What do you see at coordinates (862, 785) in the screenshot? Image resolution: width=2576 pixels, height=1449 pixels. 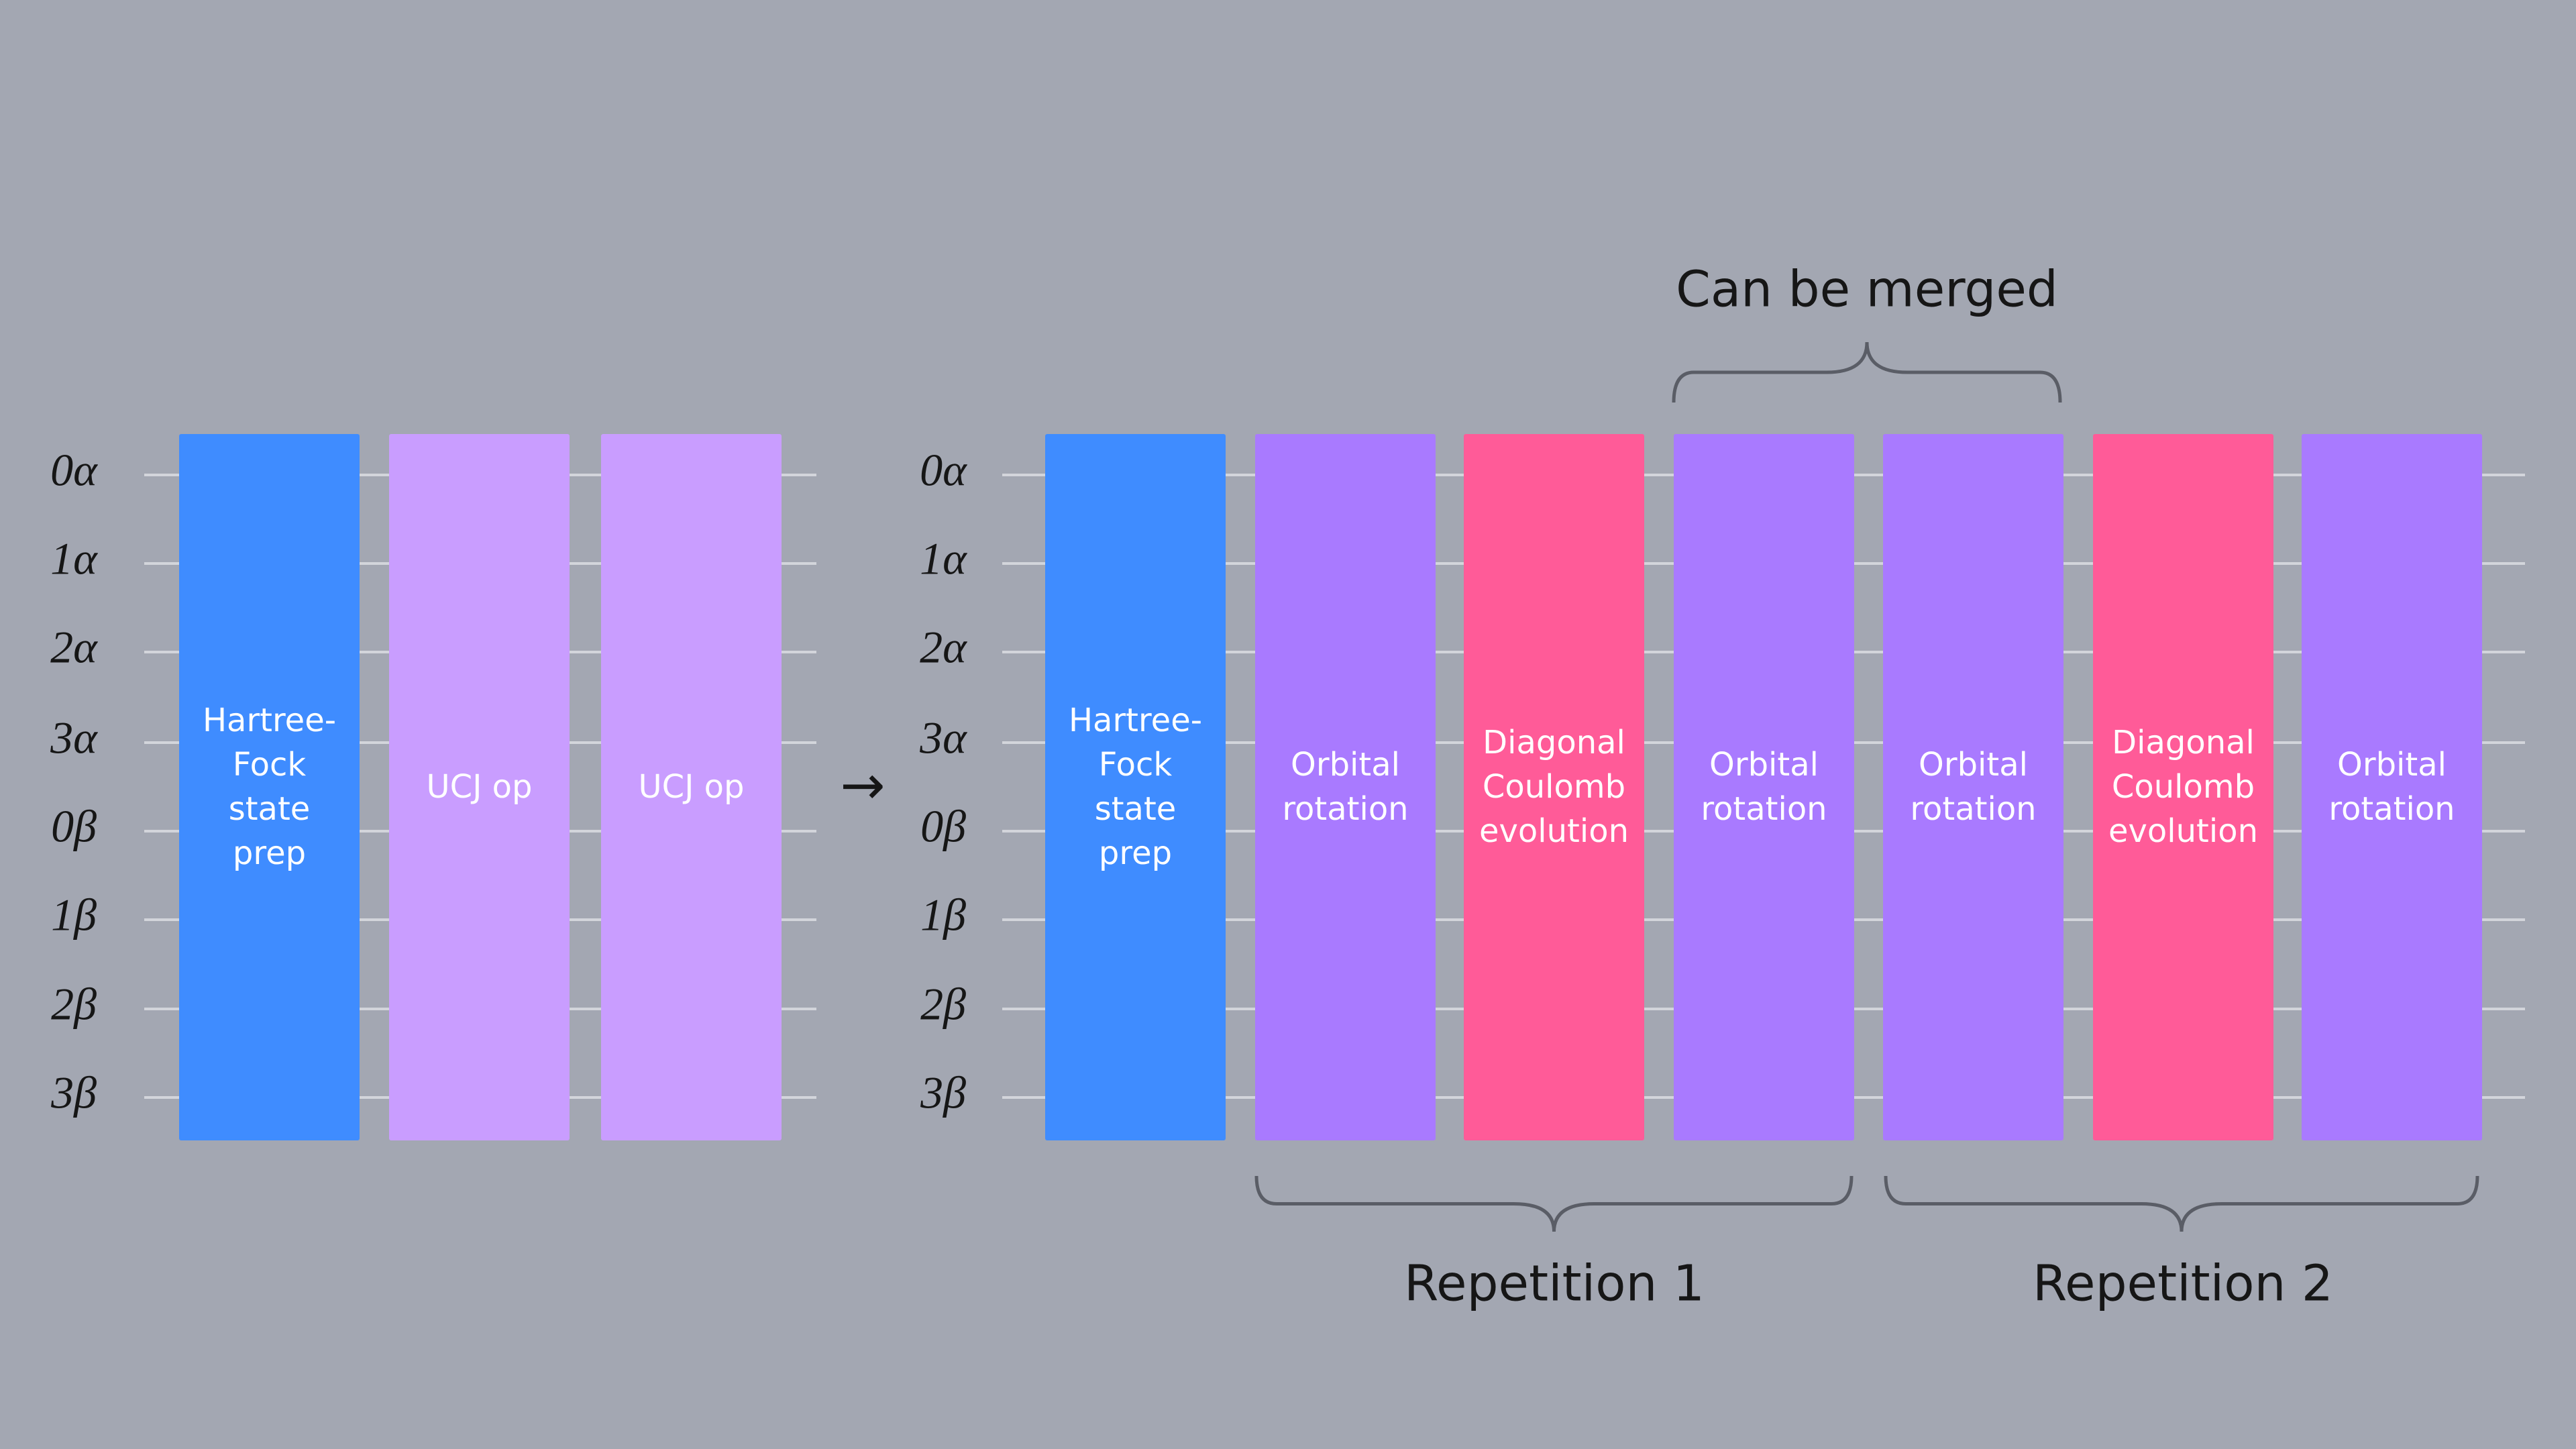 I see `arrow: →` at bounding box center [862, 785].